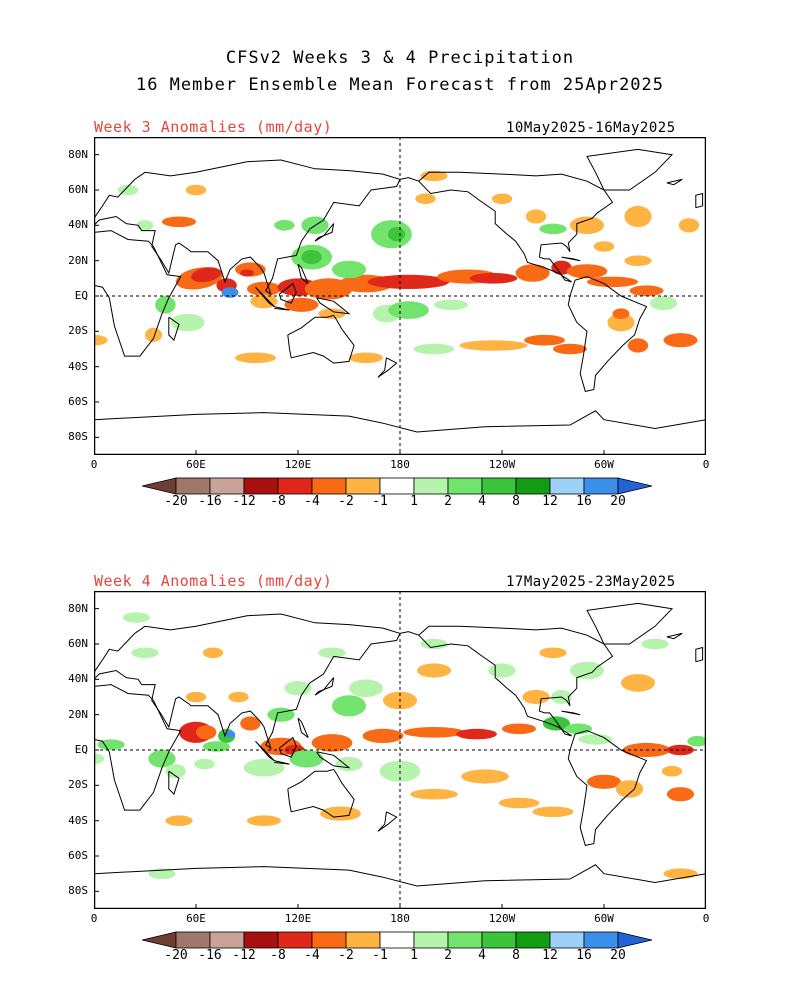  What do you see at coordinates (618, 501) in the screenshot?
I see `colorbar-label: 20` at bounding box center [618, 501].